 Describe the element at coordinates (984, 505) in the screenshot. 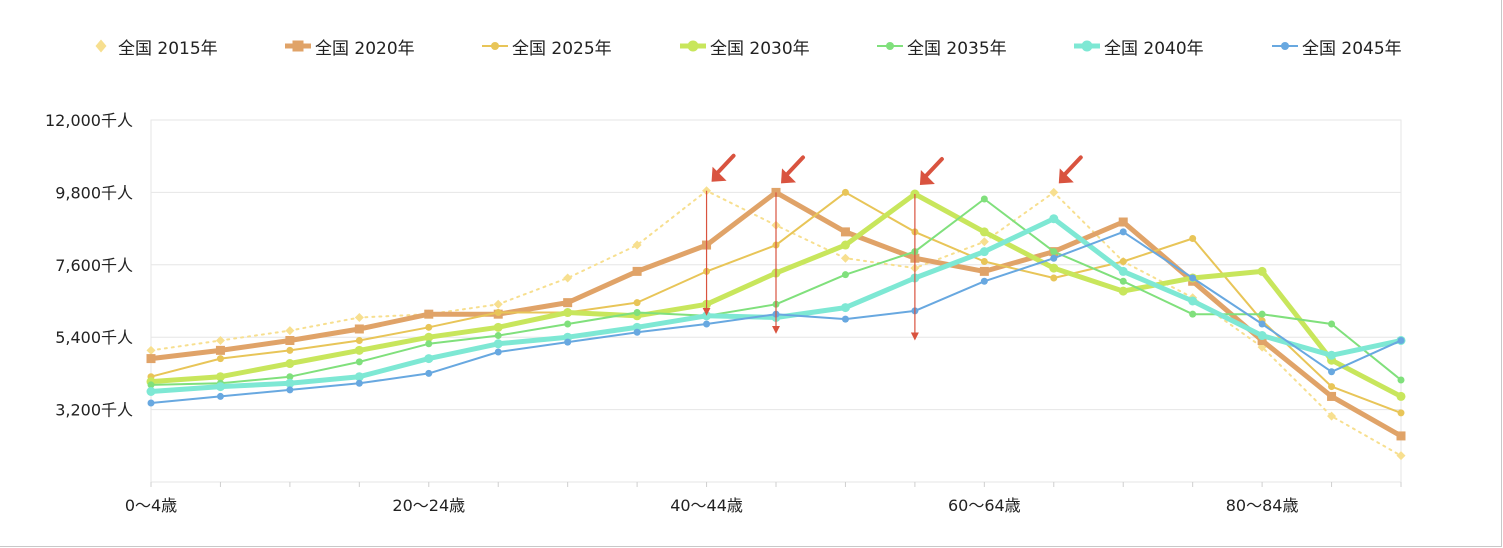

I see `x-tick-label: 60〜64歳` at that location.